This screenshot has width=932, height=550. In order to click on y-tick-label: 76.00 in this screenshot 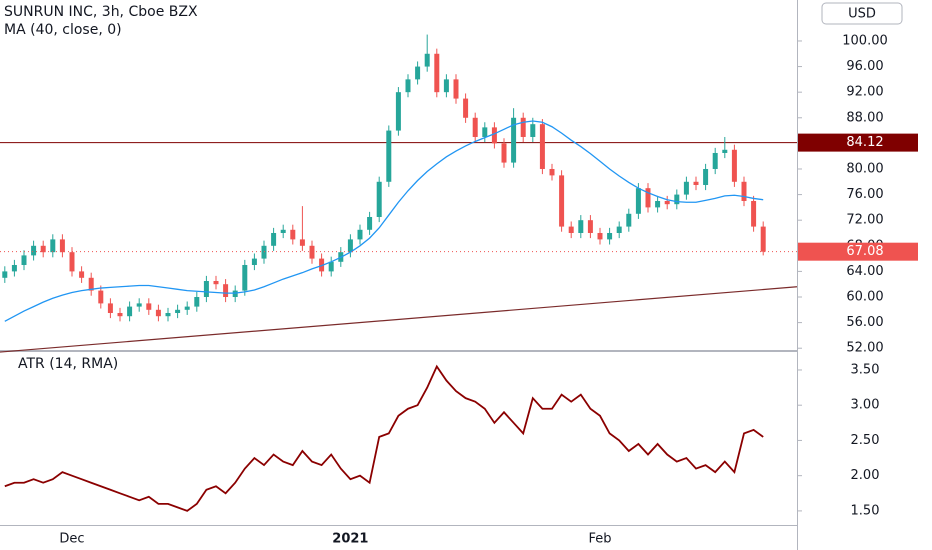, I will do `click(864, 194)`.